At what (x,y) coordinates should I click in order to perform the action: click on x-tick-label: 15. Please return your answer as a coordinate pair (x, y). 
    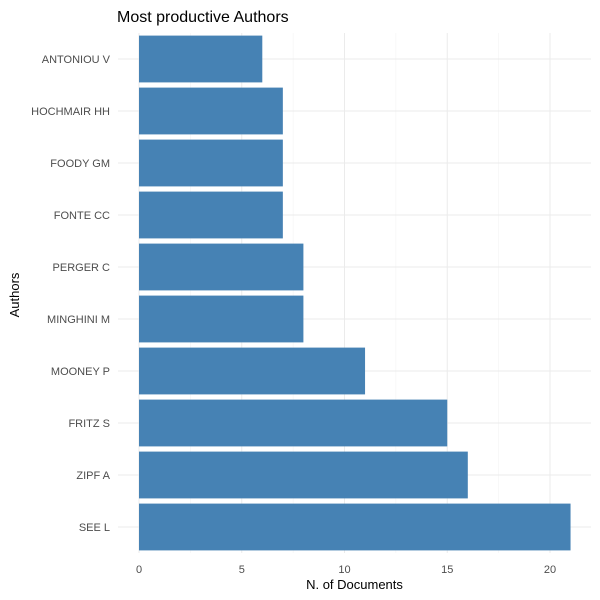
    Looking at the image, I should click on (447, 570).